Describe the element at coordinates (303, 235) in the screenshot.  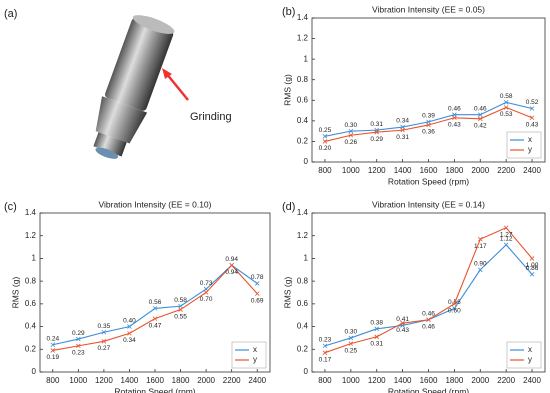
I see `y-tick-label: 1.2` at that location.